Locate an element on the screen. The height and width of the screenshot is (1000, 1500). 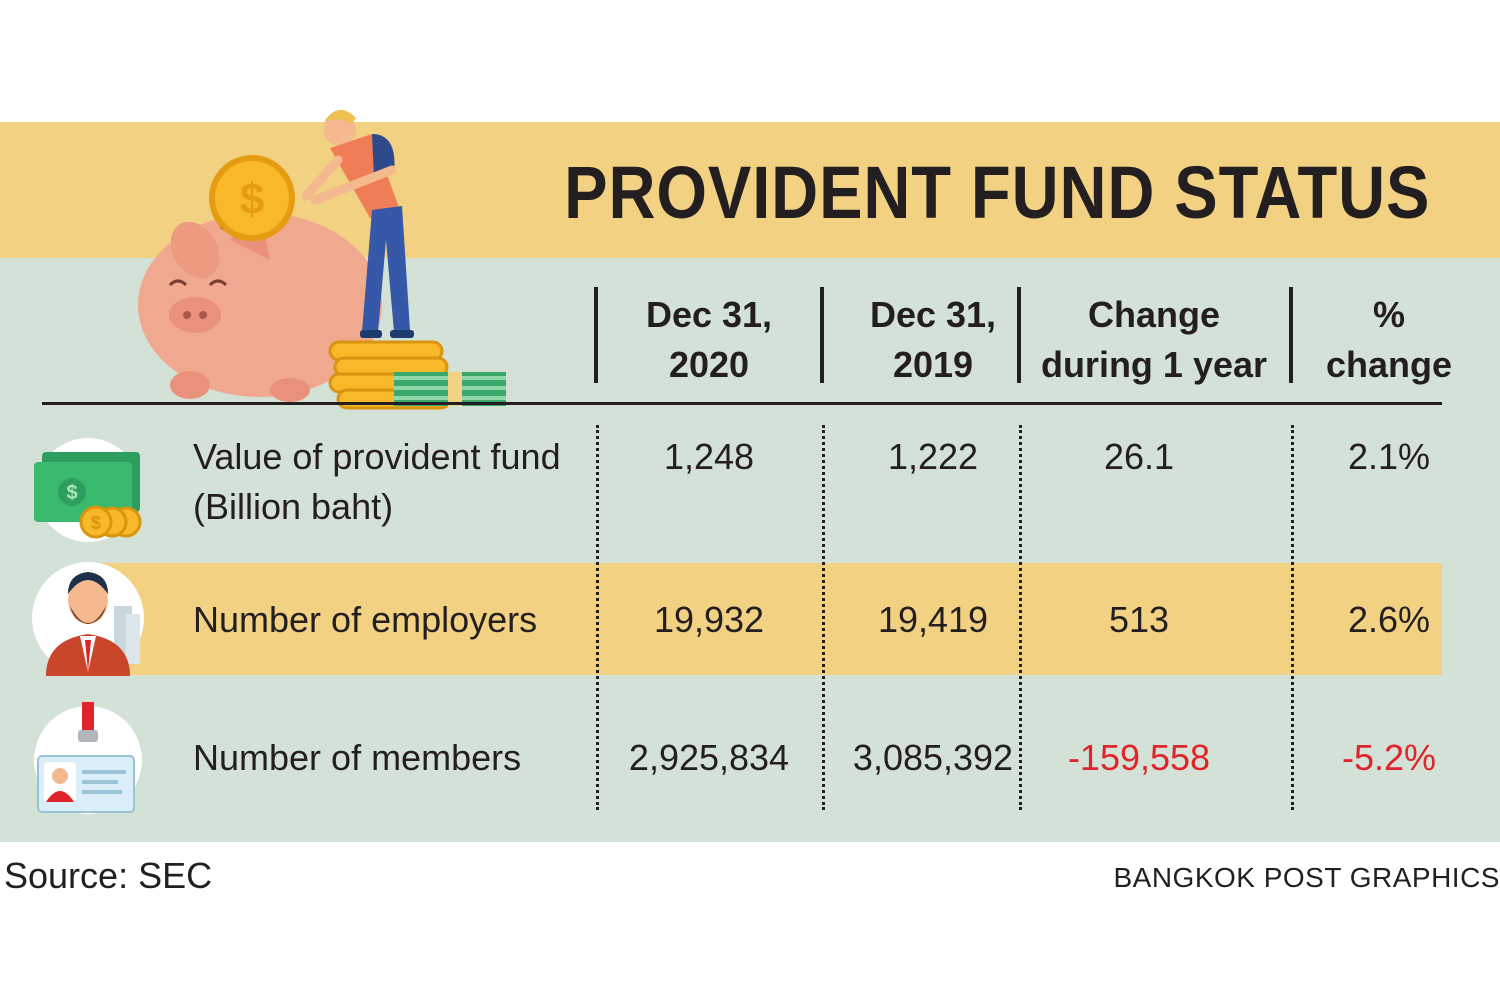
employer-icon is located at coordinates (88, 619).